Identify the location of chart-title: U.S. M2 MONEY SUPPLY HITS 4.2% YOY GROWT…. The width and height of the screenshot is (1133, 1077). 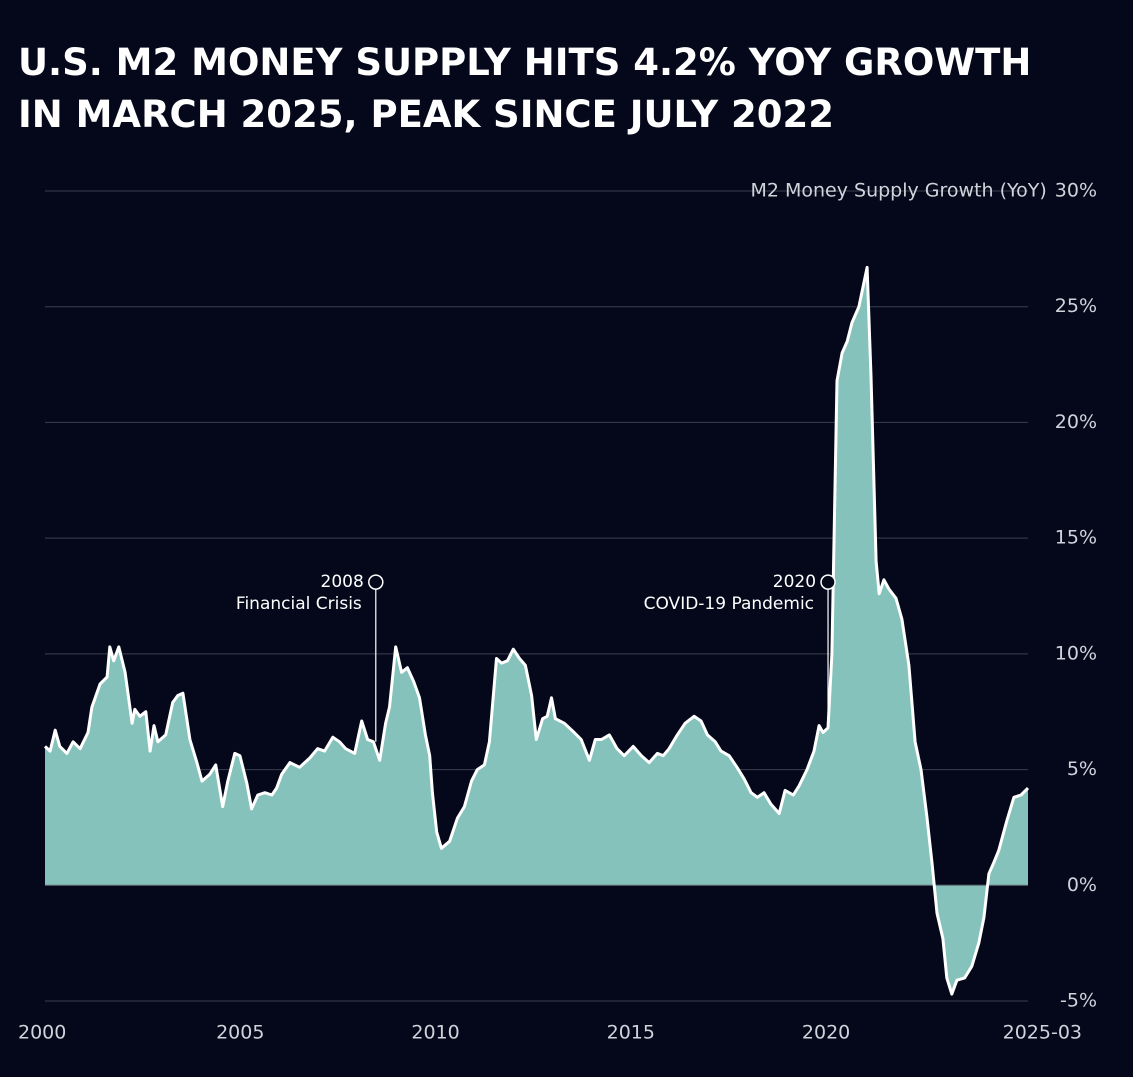
(524, 62).